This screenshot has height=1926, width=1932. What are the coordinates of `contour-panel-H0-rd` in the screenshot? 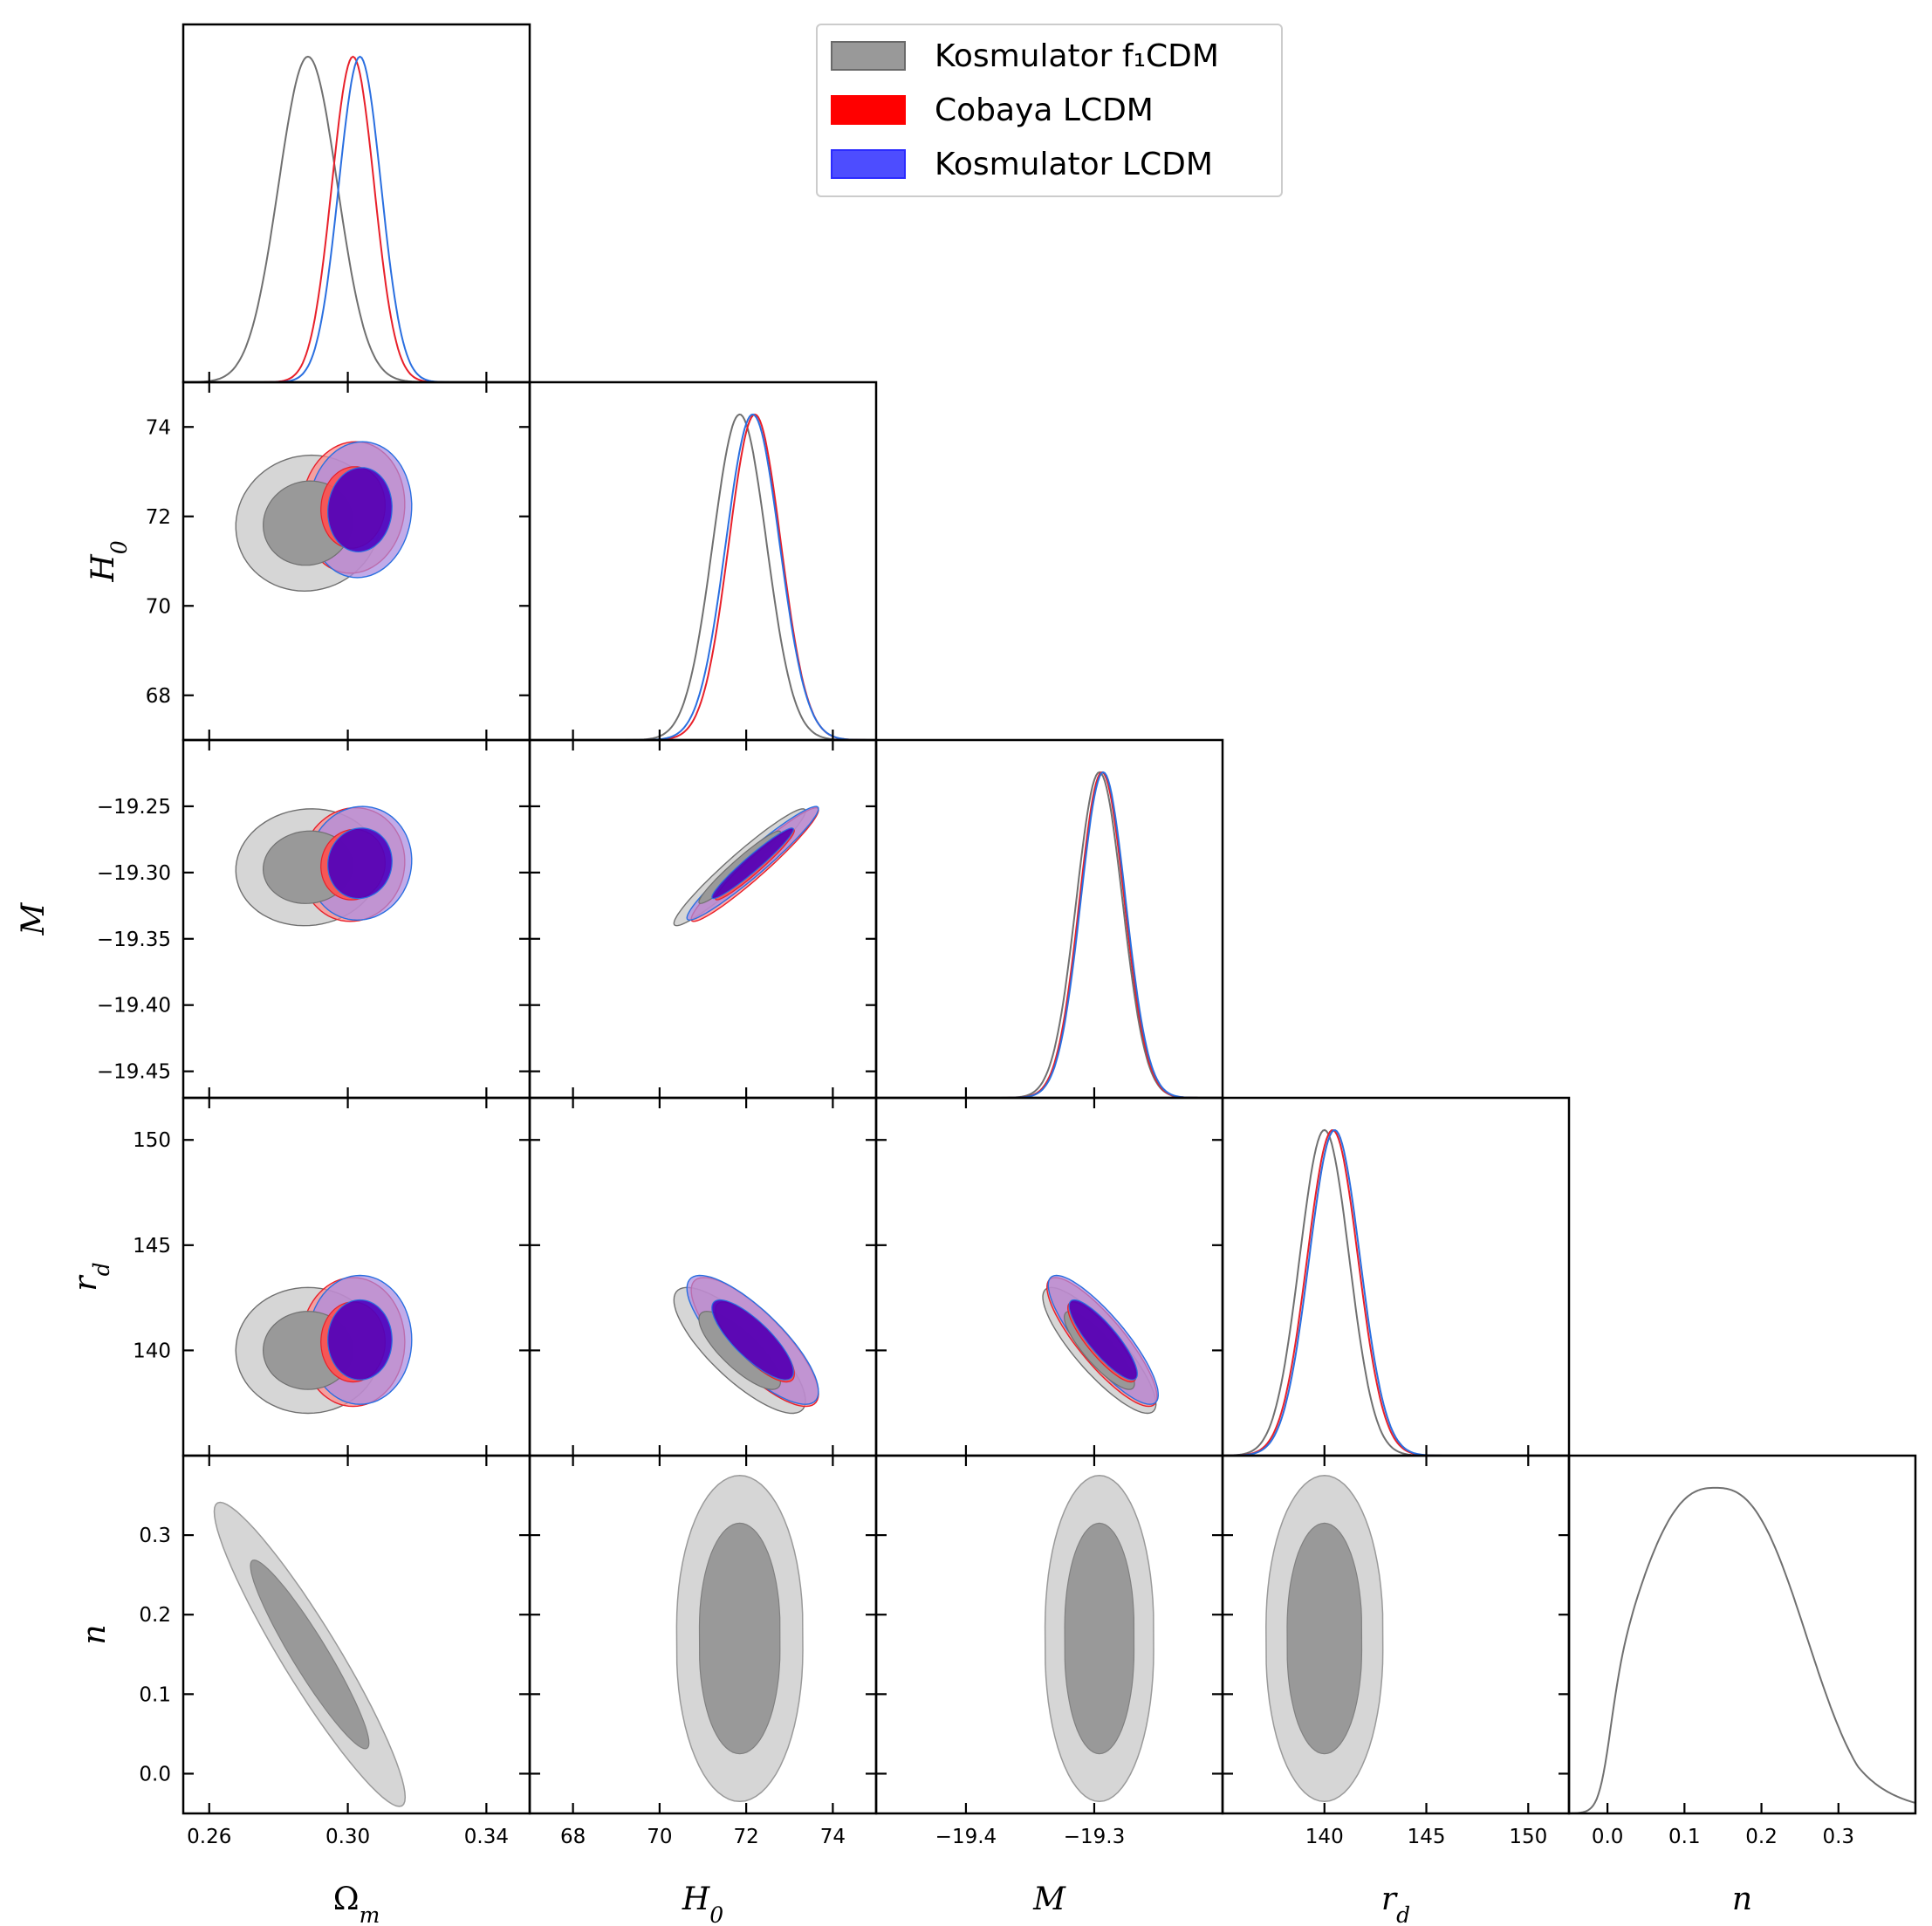 It's located at (746, 1344).